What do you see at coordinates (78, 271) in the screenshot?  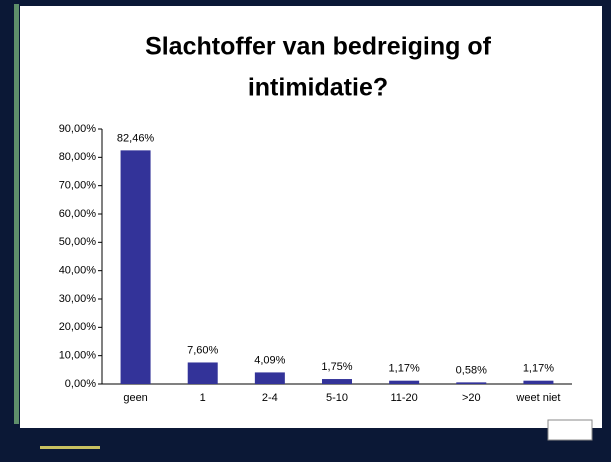 I see `y-tick-label: 40,00%` at bounding box center [78, 271].